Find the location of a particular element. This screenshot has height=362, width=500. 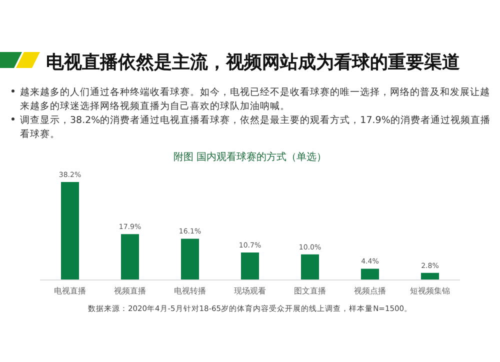

x-tick-label: 视频点播 is located at coordinates (370, 291).